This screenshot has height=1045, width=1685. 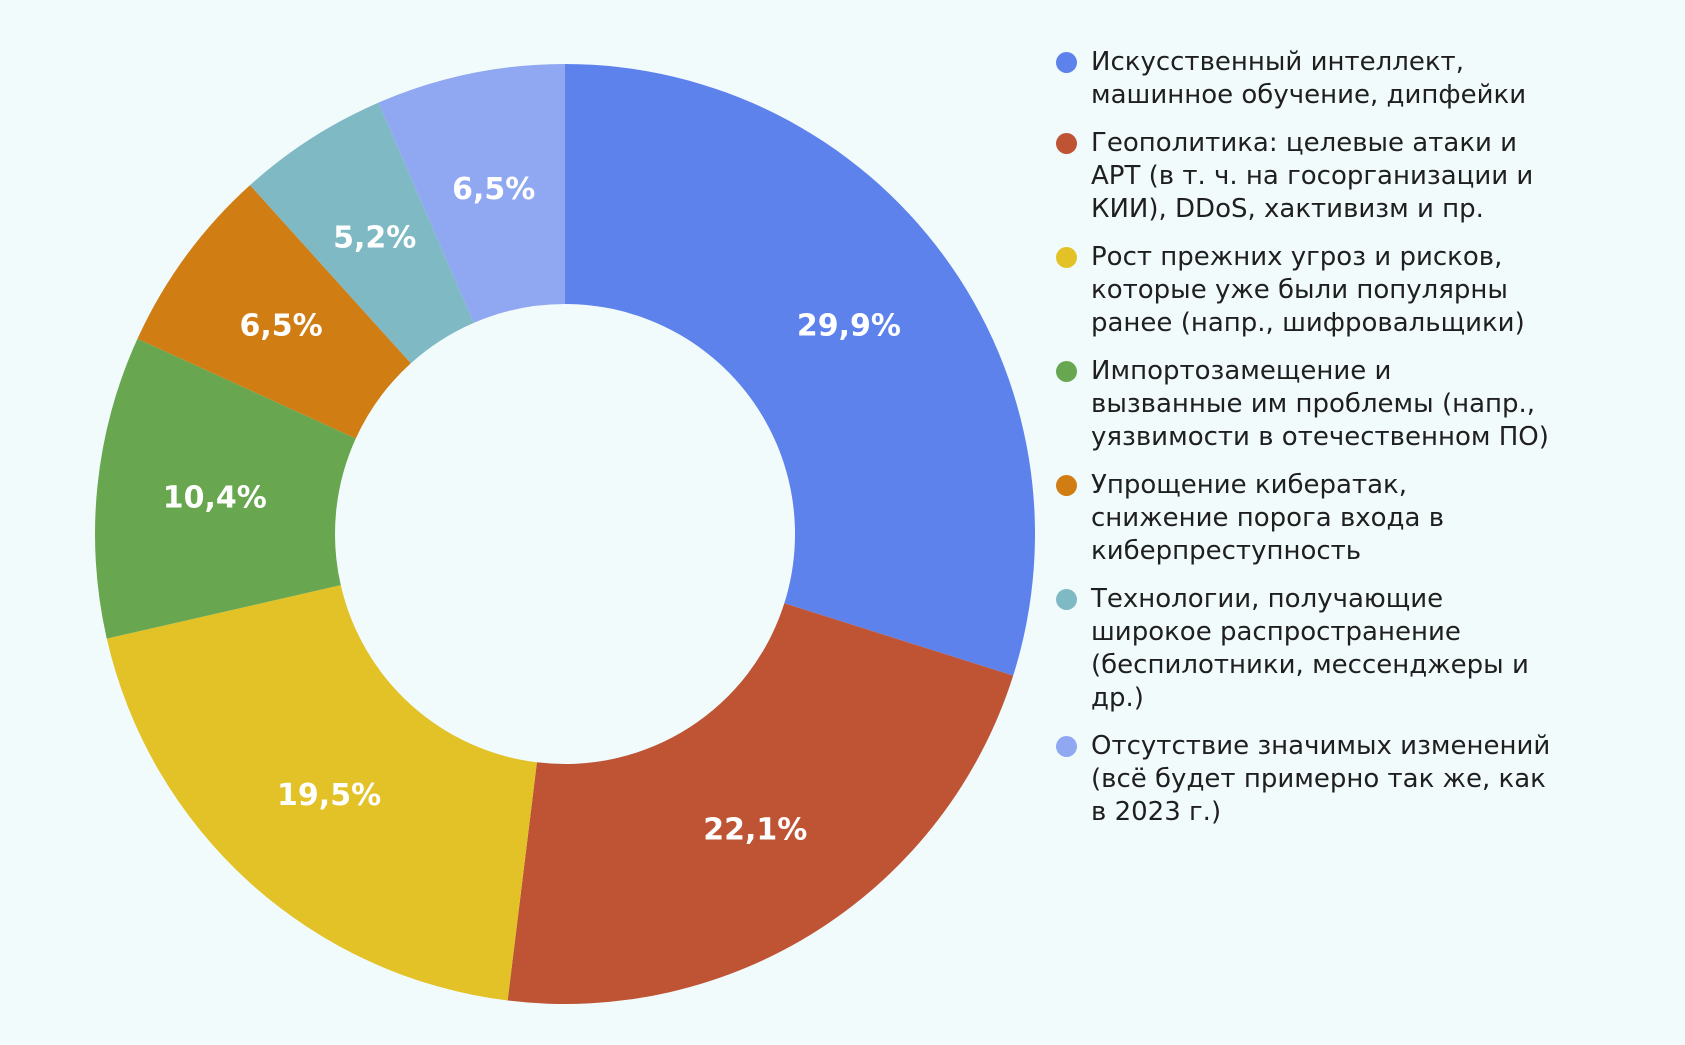 What do you see at coordinates (374, 237) in the screenshot?
I see `slice-value-label-5: 5,2%` at bounding box center [374, 237].